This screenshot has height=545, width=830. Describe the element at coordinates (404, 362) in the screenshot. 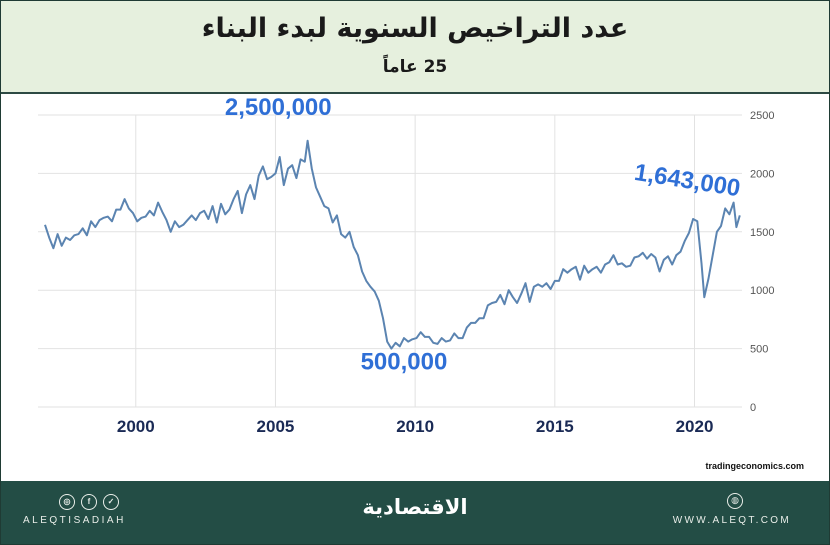

I see `value-annotation: 500,000` at that location.